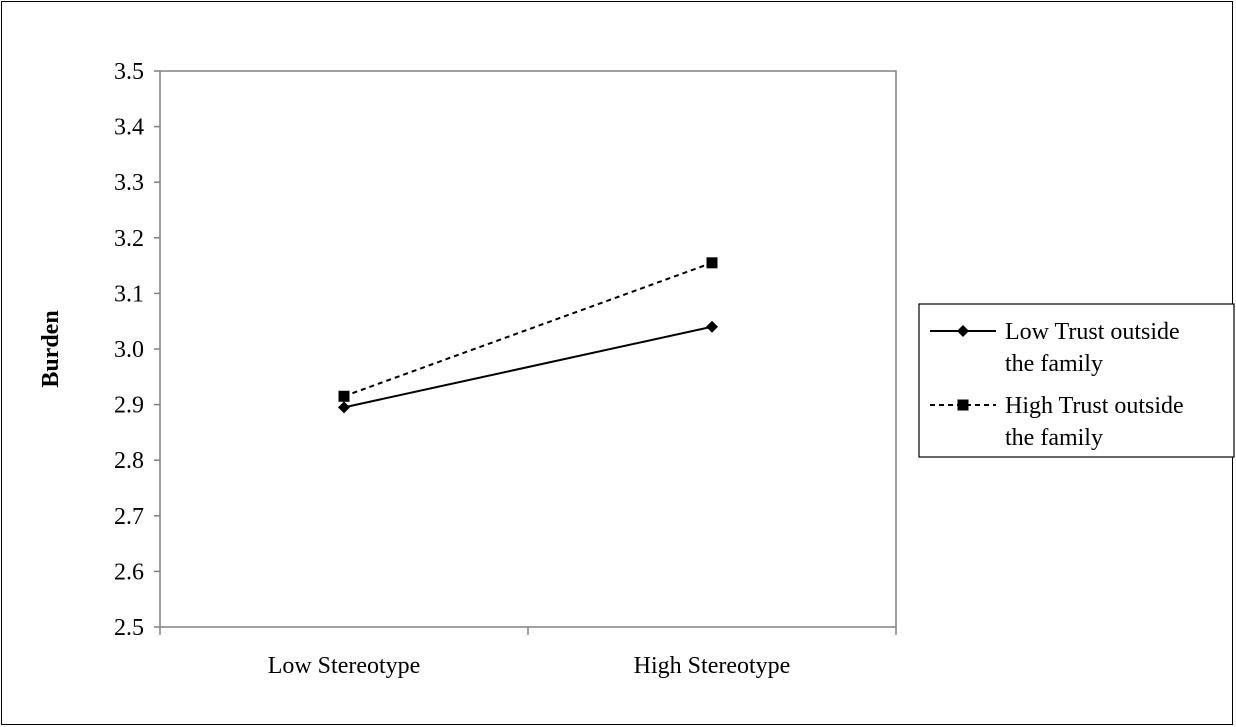 Image resolution: width=1236 pixels, height=727 pixels. I want to click on x-axis: Low Stereotype High Stereotype, so click(528, 653).